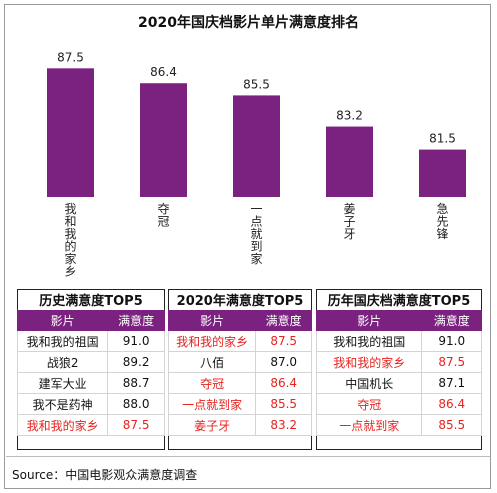  I want to click on value-label: 87.5, so click(70, 57).